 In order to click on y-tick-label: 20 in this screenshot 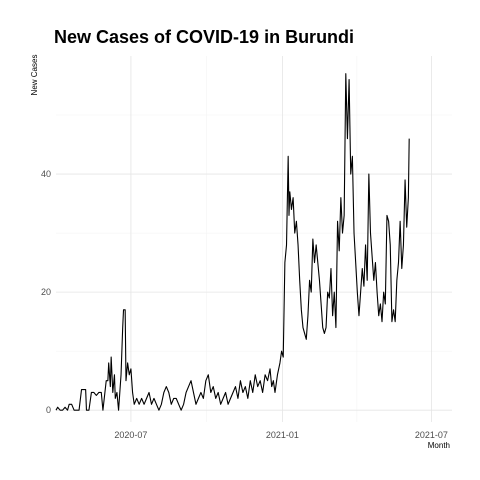, I will do `click(46, 292)`.